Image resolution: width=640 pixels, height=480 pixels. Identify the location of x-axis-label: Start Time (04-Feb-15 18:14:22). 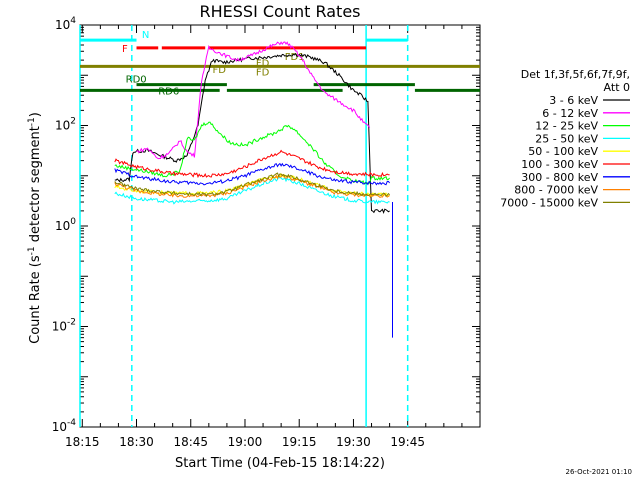
(280, 463).